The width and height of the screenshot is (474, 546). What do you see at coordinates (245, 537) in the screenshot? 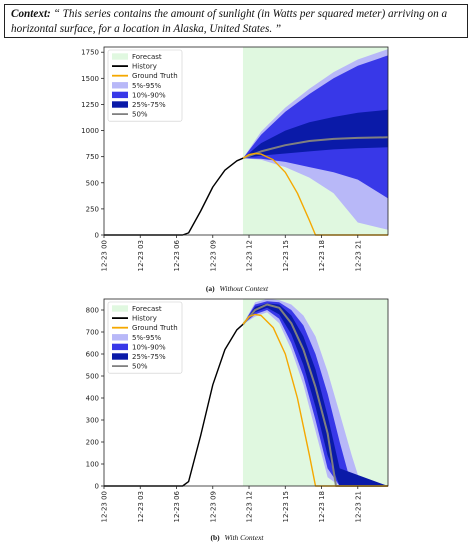
I see `caption-b-text: With Context` at bounding box center [245, 537].